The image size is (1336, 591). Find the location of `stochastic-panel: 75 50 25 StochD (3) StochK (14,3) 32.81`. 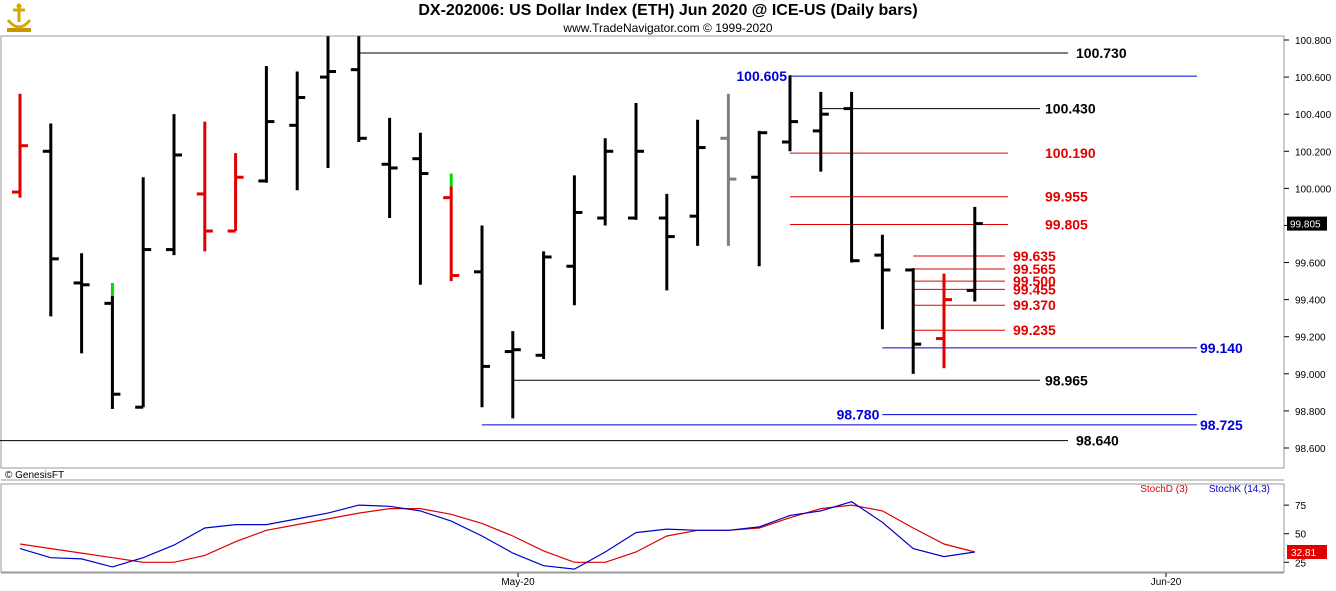

stochastic-panel: 75 50 25 StochD (3) StochK (14,3) 32.81 is located at coordinates (673, 527).